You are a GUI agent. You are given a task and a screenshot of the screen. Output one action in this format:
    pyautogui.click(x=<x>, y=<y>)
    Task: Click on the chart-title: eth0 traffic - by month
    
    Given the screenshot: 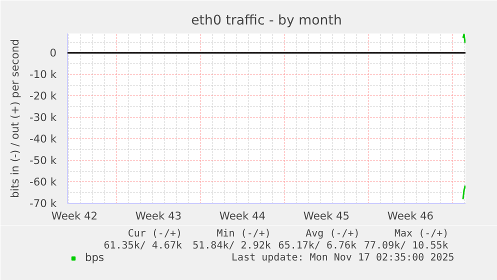 What is the action you would take?
    pyautogui.click(x=266, y=21)
    